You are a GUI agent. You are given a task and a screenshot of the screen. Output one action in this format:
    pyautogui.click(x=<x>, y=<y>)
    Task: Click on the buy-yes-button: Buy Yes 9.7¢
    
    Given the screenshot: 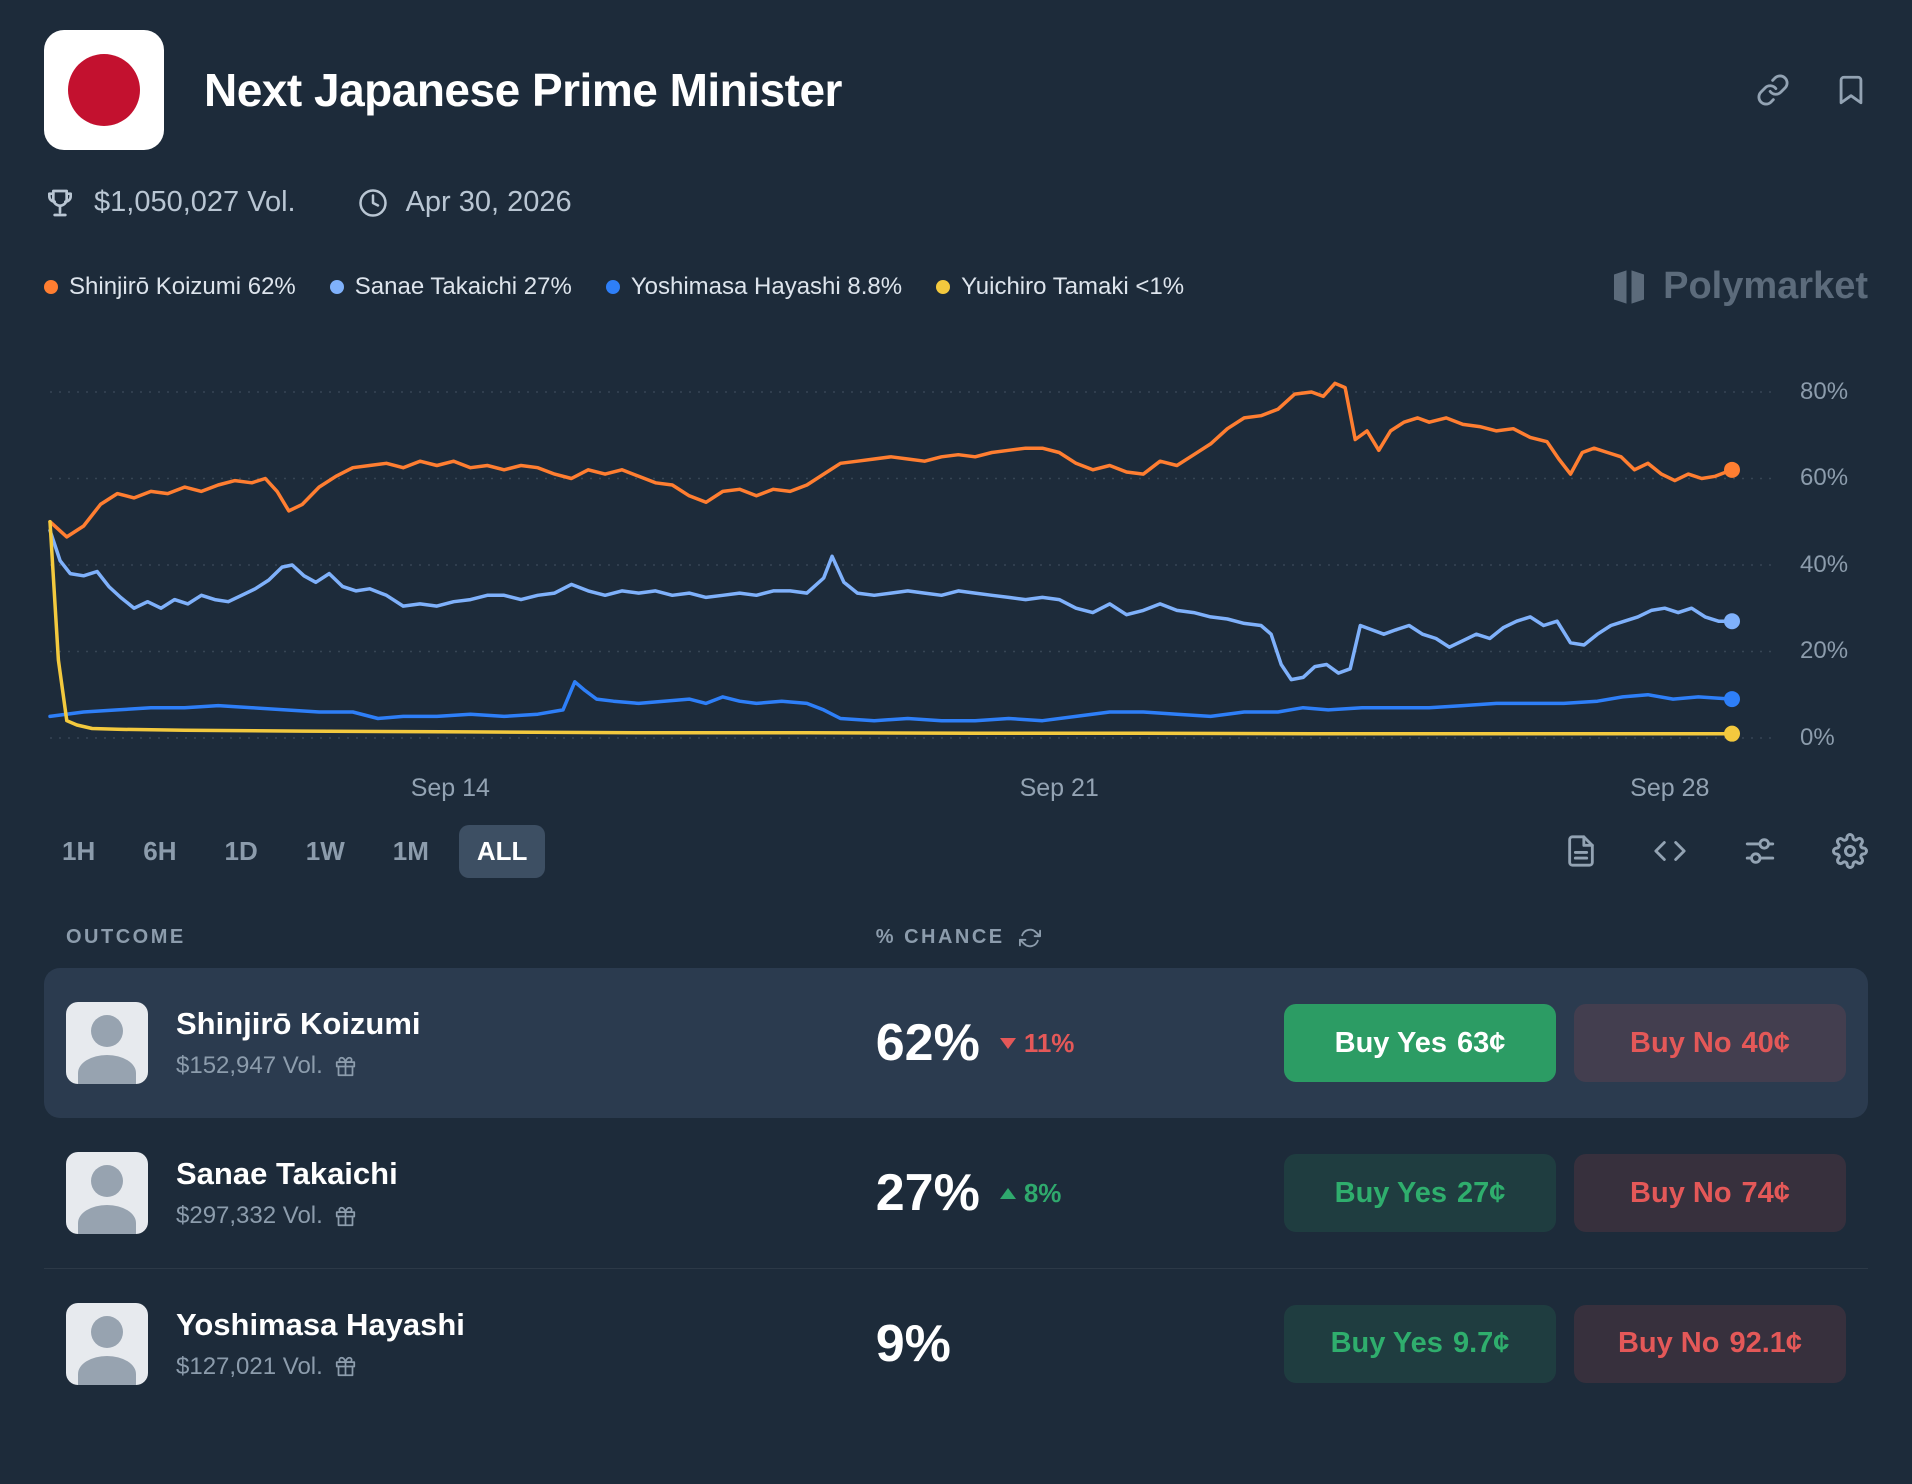 What is the action you would take?
    pyautogui.click(x=1420, y=1343)
    